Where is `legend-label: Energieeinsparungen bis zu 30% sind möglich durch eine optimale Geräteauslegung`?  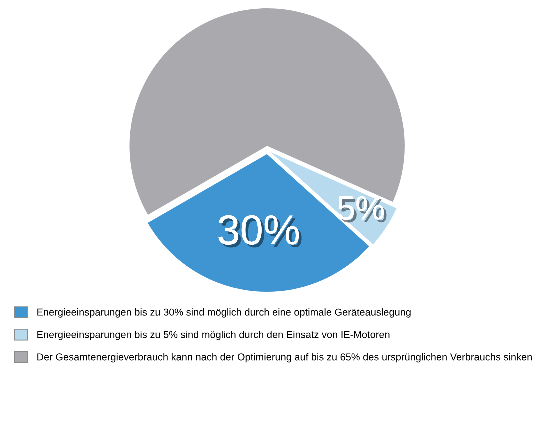
legend-label: Energieeinsparungen bis zu 30% sind möglich durch eine optimale Geräteauslegung is located at coordinates (224, 313).